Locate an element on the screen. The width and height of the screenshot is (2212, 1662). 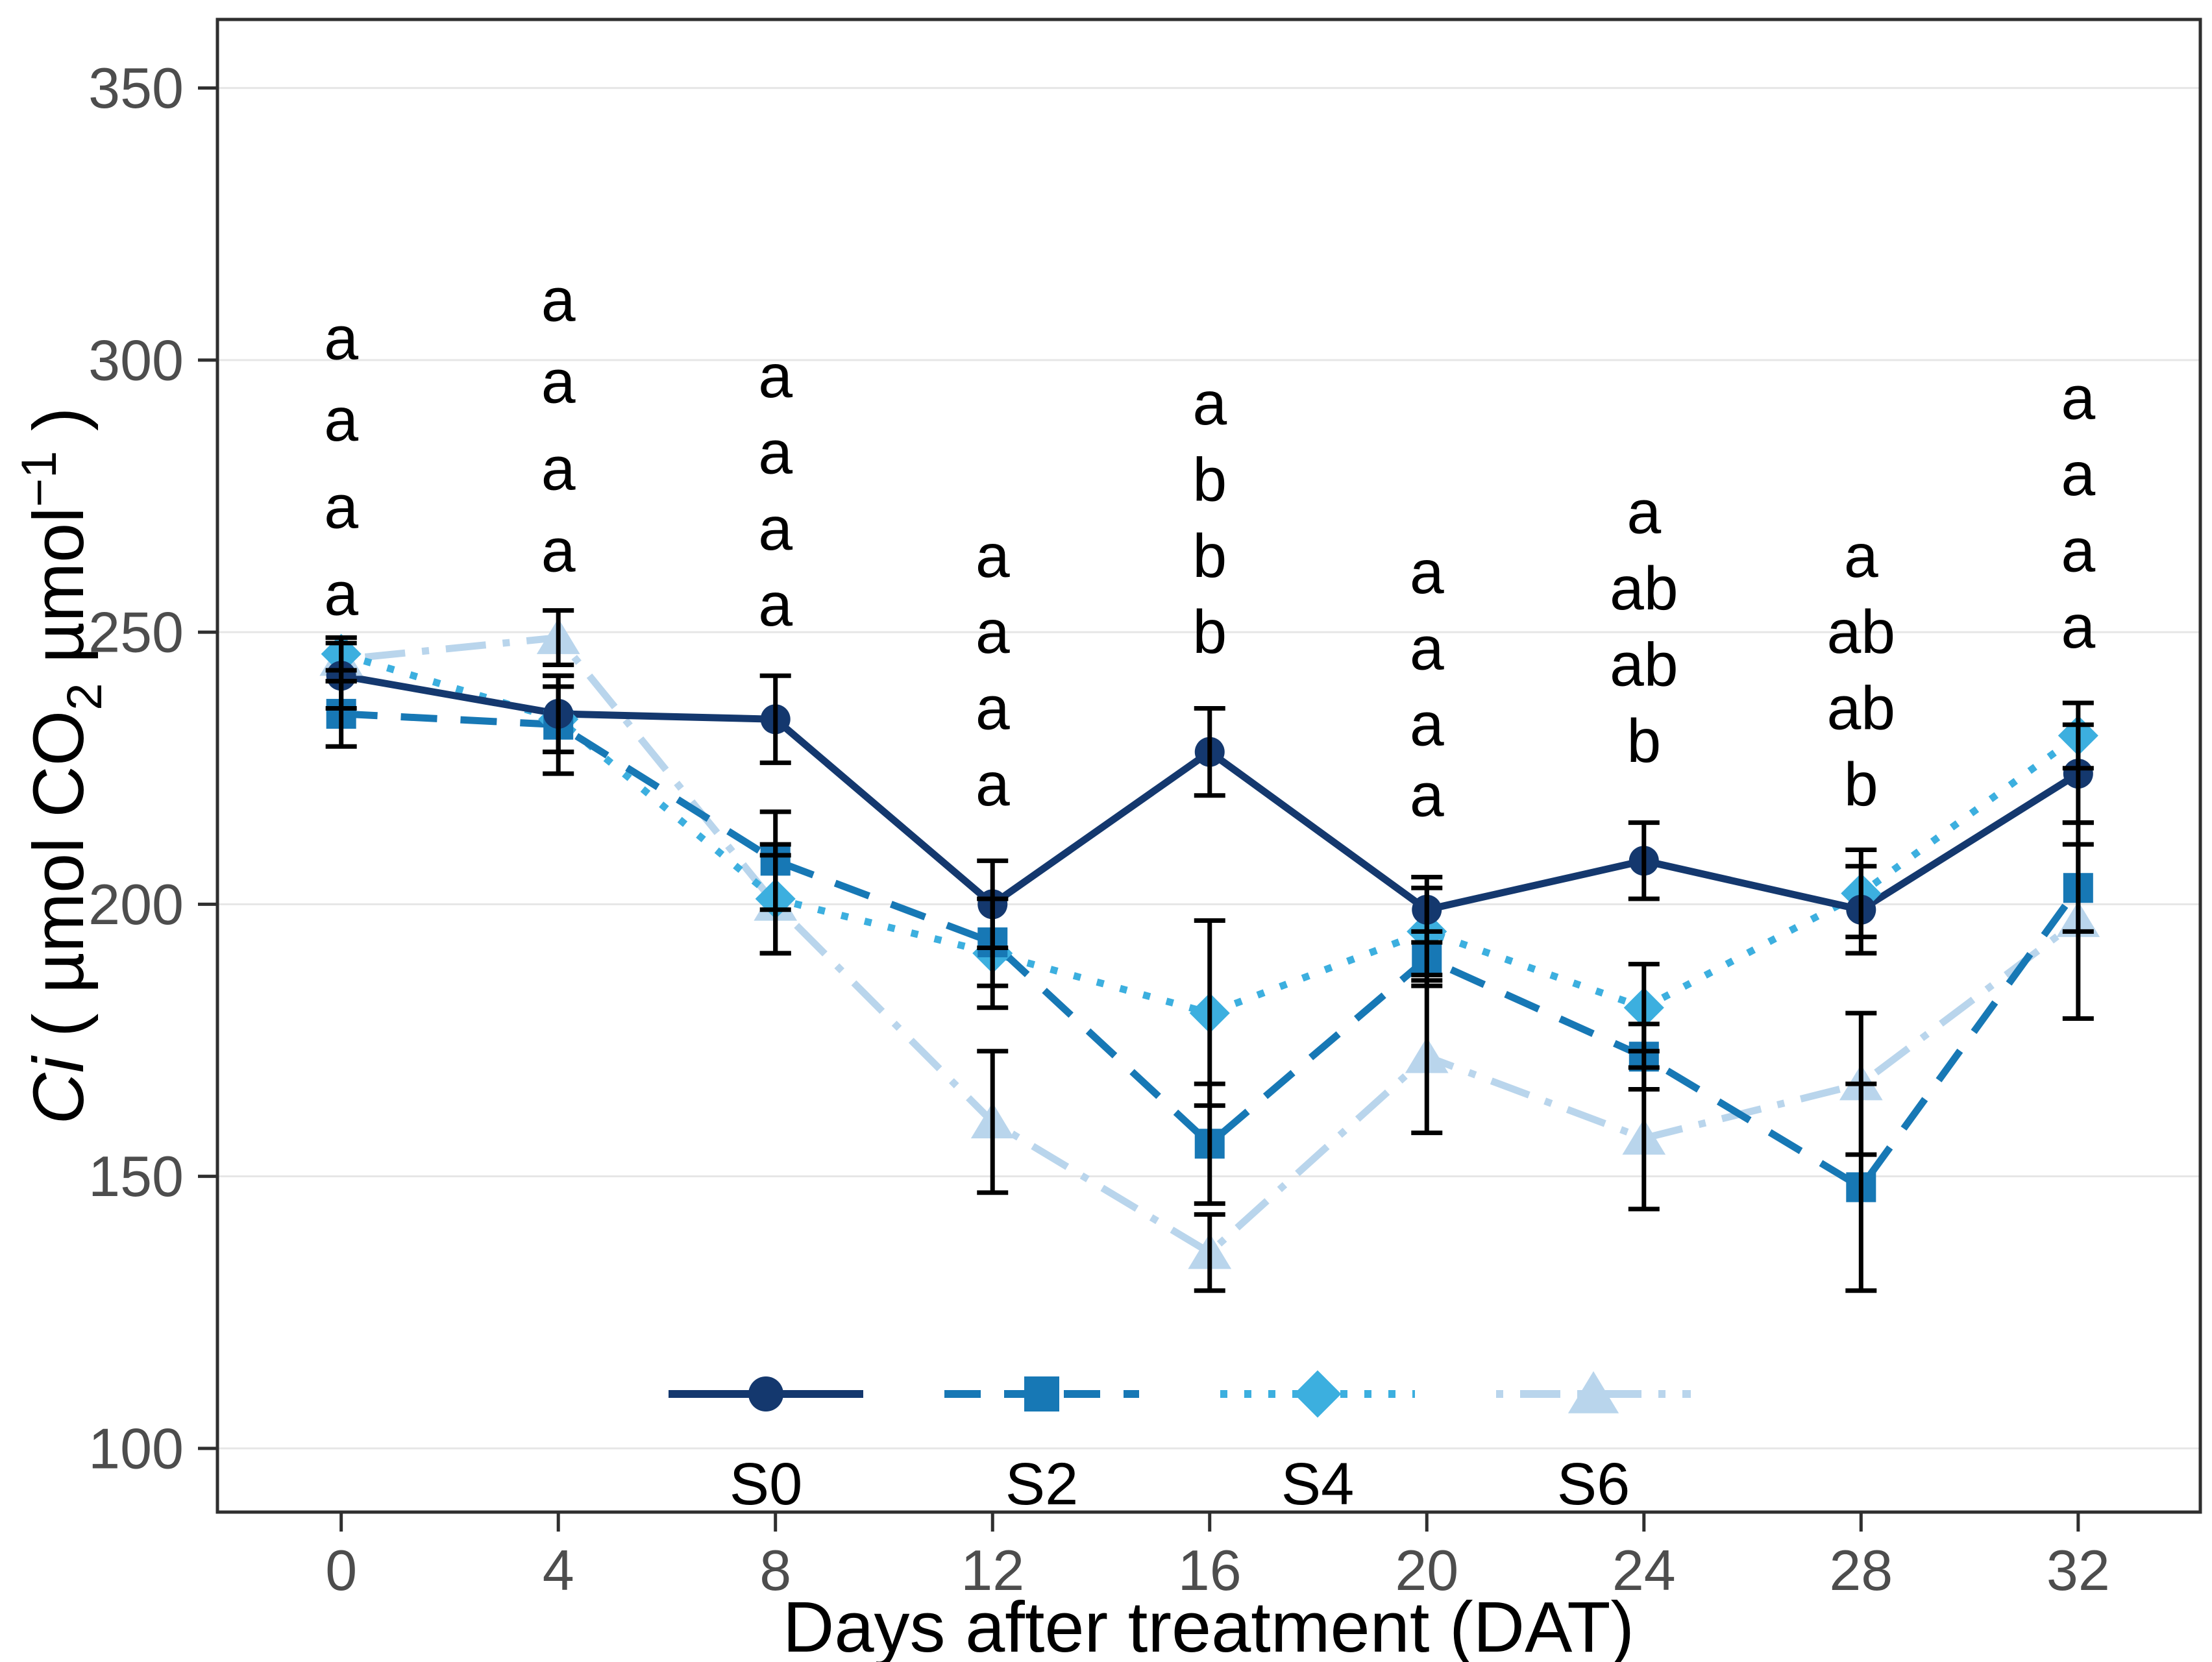
y-tick-label: 150 is located at coordinates (136, 1176).